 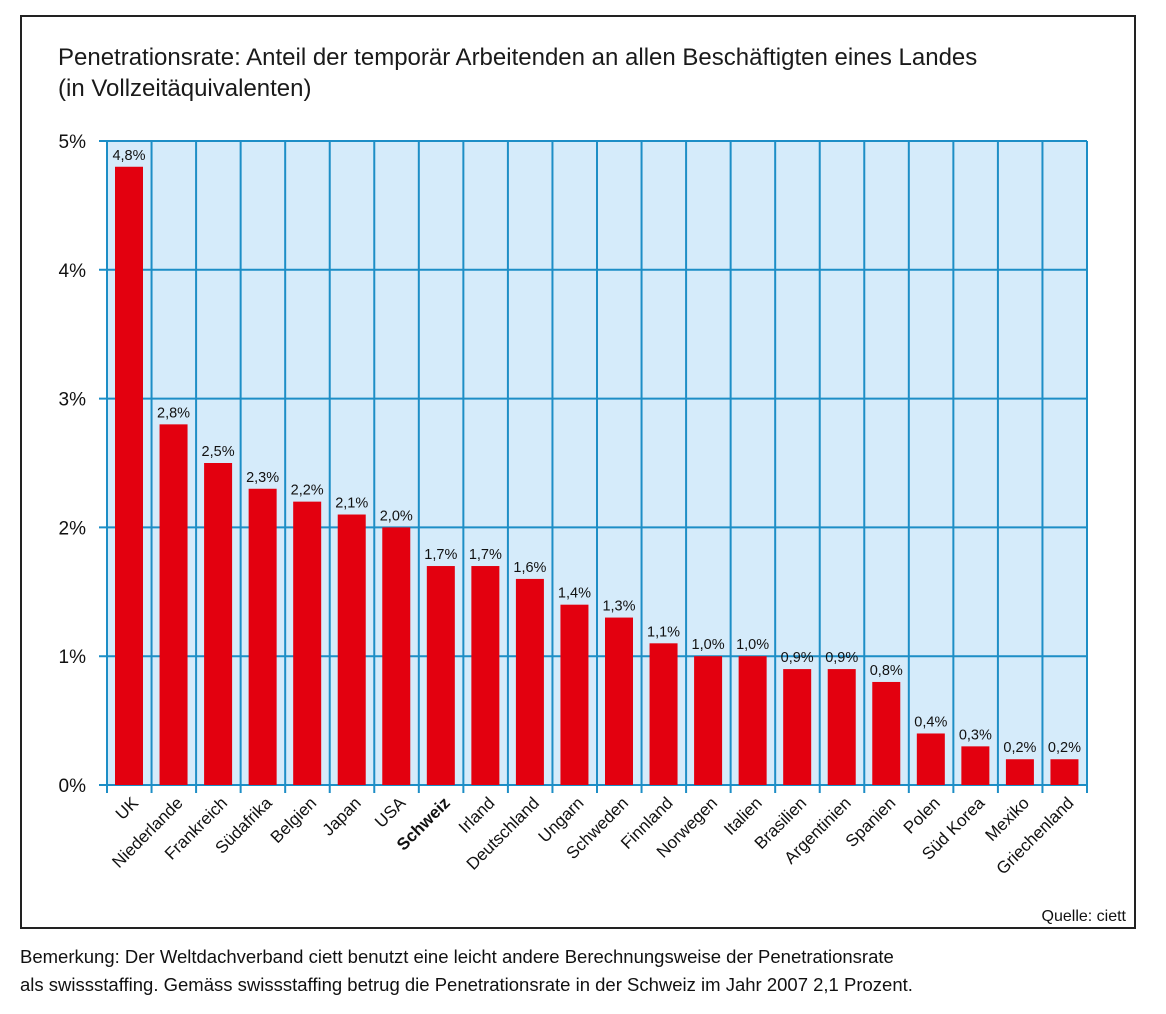 What do you see at coordinates (218, 452) in the screenshot?
I see `data-label: 2,5%` at bounding box center [218, 452].